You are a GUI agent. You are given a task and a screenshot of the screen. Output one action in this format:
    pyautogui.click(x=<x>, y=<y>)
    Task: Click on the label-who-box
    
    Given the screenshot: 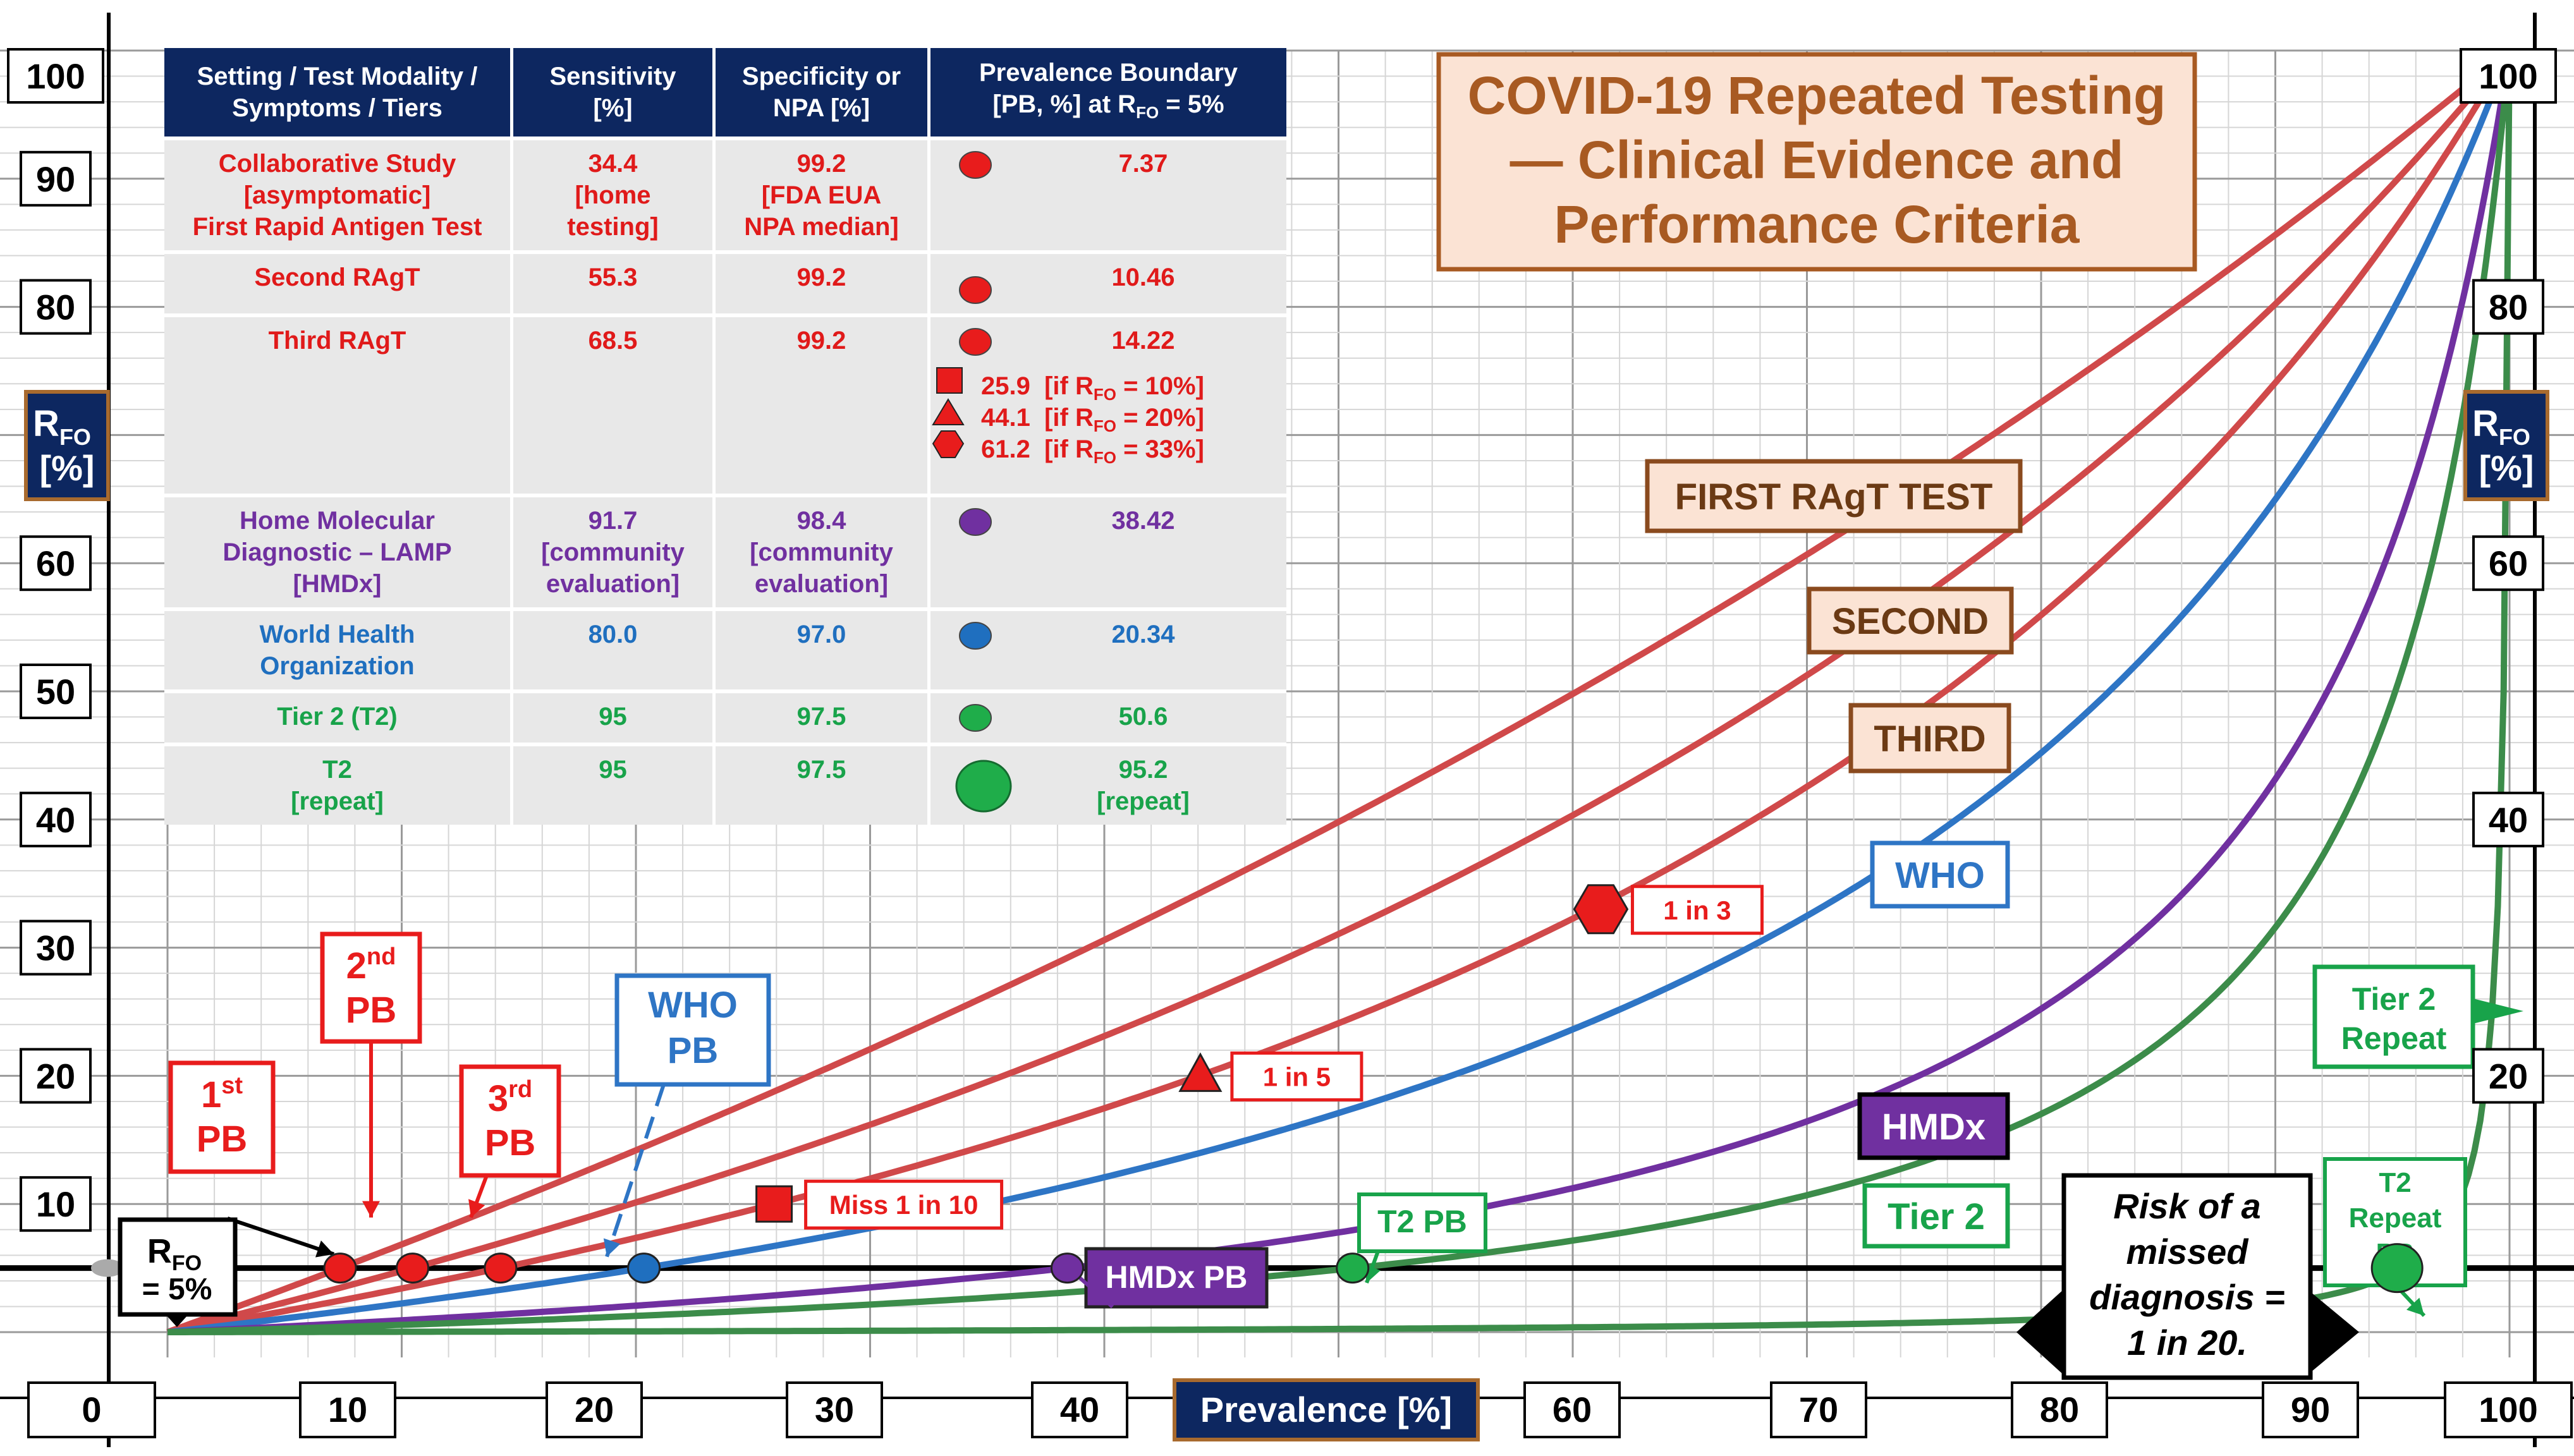 What is the action you would take?
    pyautogui.click(x=1940, y=874)
    